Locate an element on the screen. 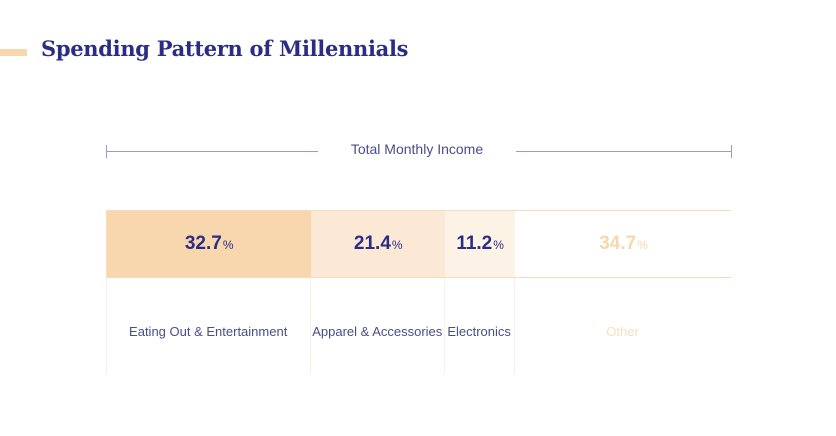 The image size is (836, 436). page-title: Spending Pattern of Millennials is located at coordinates (225, 48).